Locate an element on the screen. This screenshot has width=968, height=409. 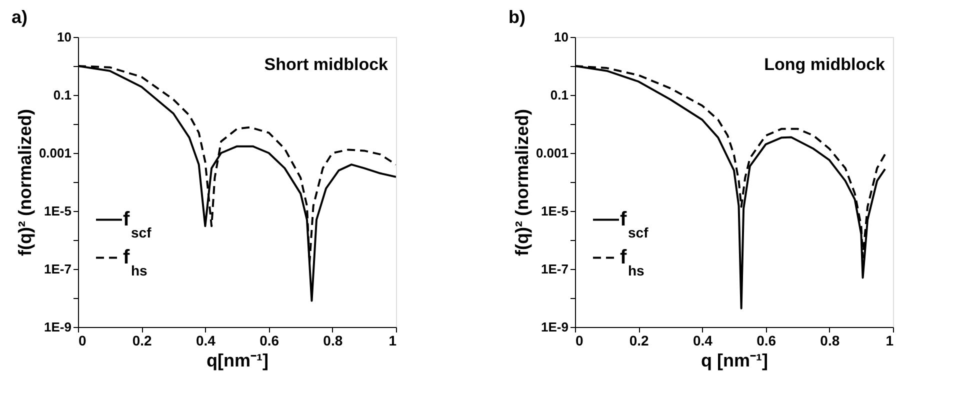
annotation: Short midblock is located at coordinates (326, 64).